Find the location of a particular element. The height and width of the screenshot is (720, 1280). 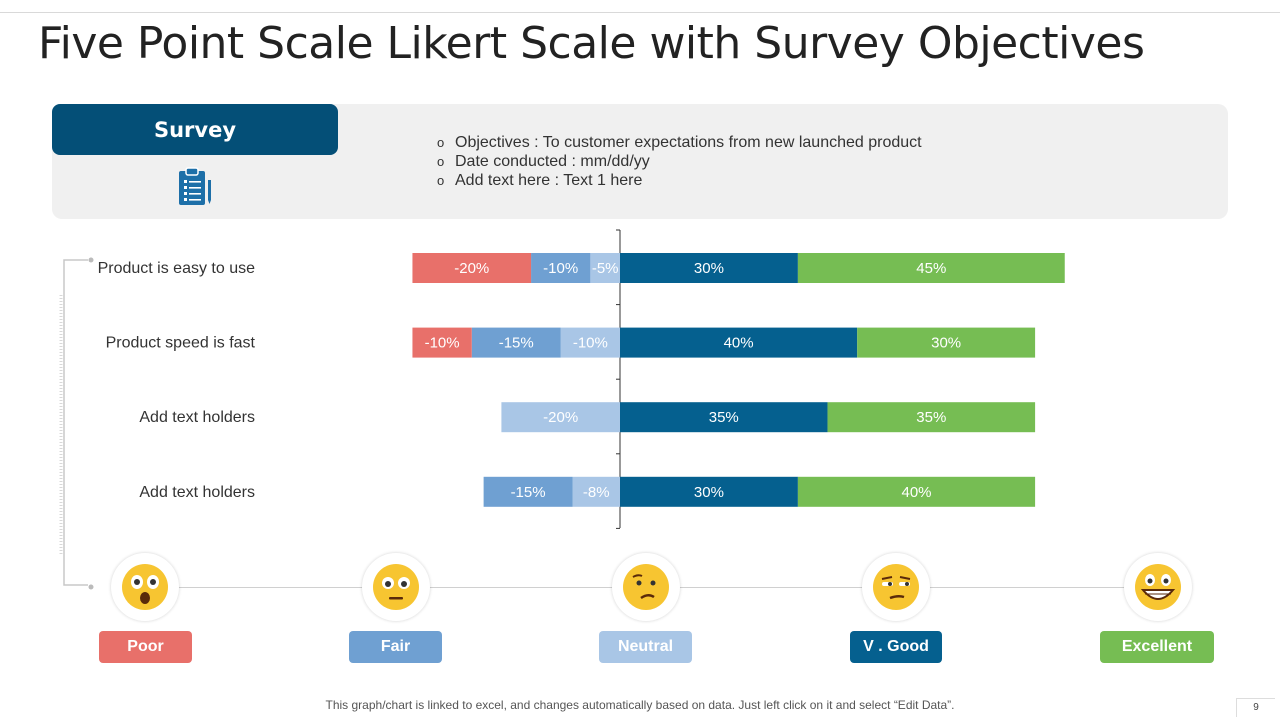

data-label: -5% is located at coordinates (605, 268).